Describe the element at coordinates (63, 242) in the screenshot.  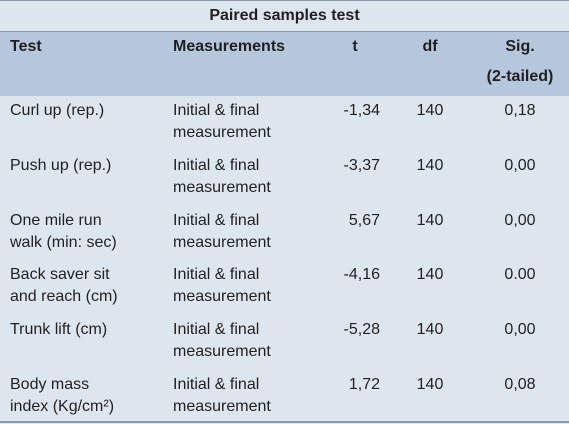
I see `cell-test-line2: walk (min: sec)` at that location.